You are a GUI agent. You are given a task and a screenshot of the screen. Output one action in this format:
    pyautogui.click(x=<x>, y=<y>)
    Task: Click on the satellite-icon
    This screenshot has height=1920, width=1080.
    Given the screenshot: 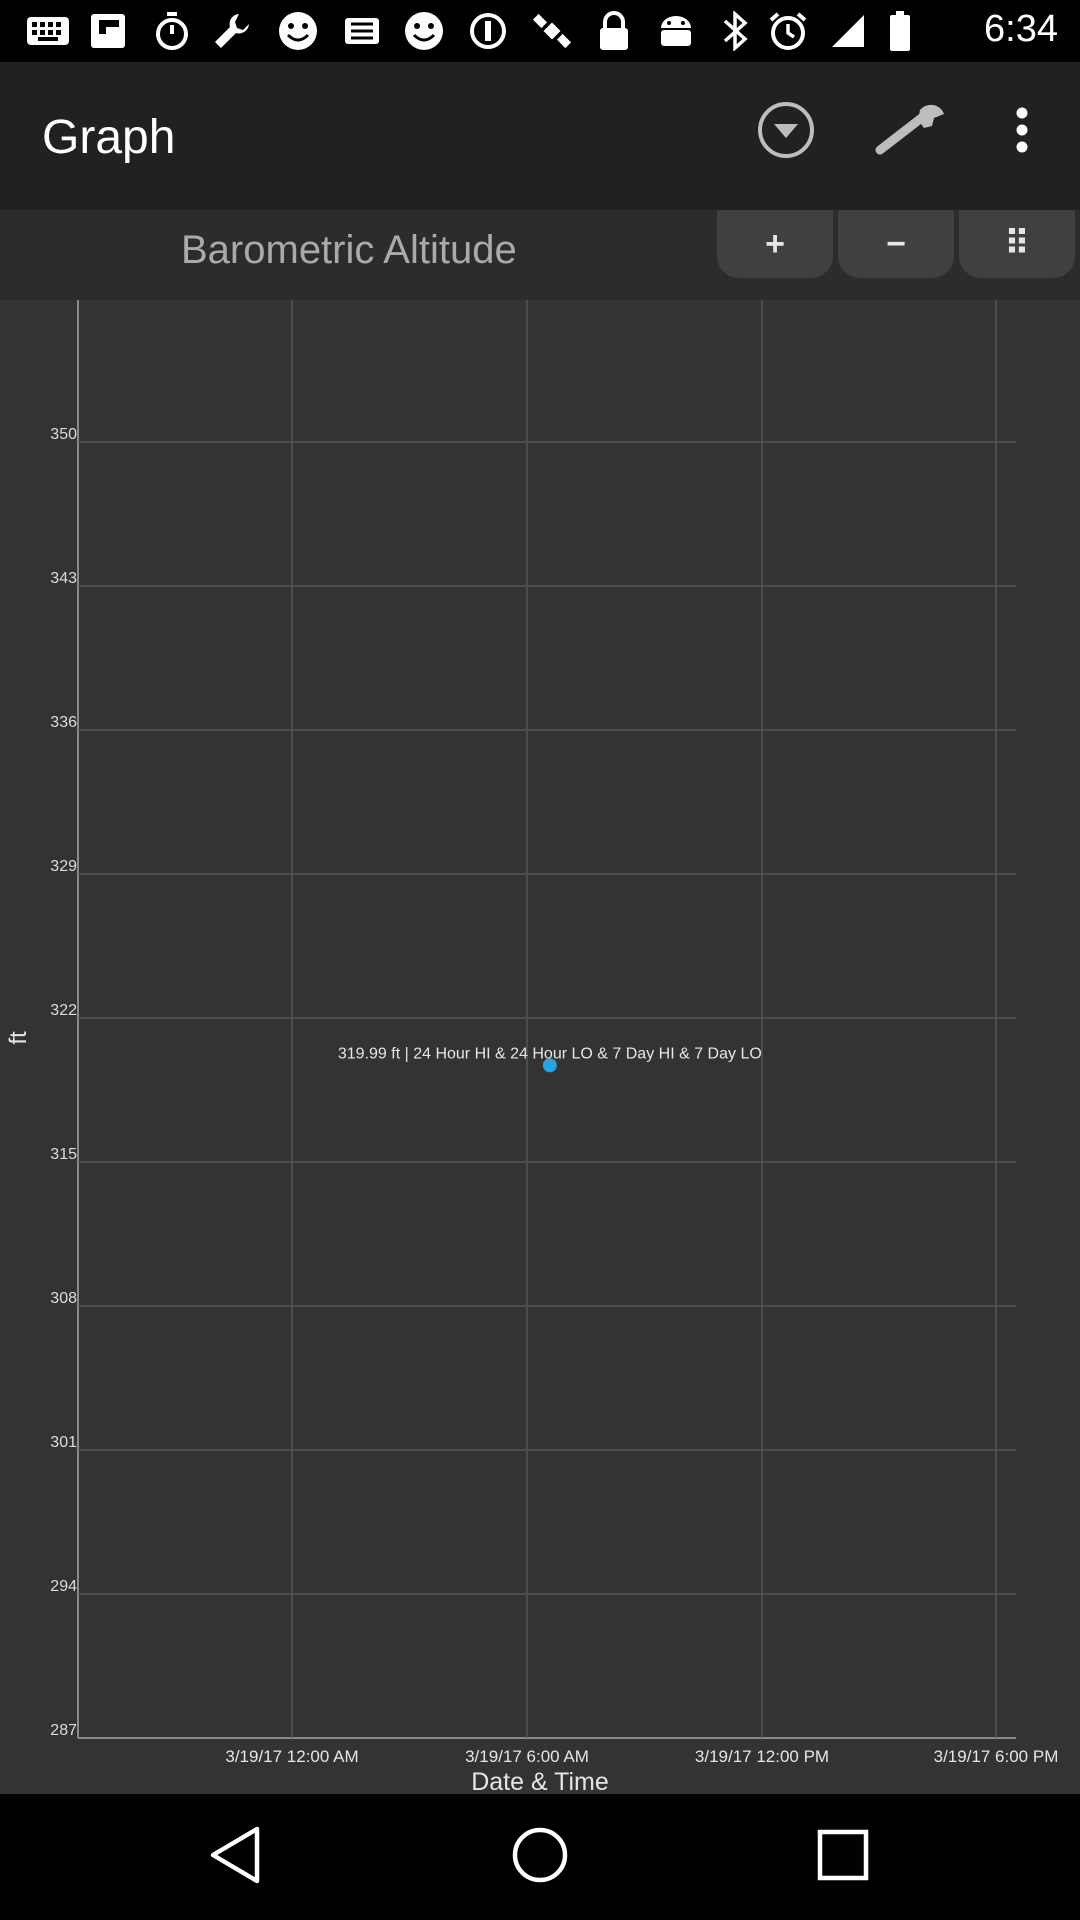 What is the action you would take?
    pyautogui.click(x=552, y=31)
    